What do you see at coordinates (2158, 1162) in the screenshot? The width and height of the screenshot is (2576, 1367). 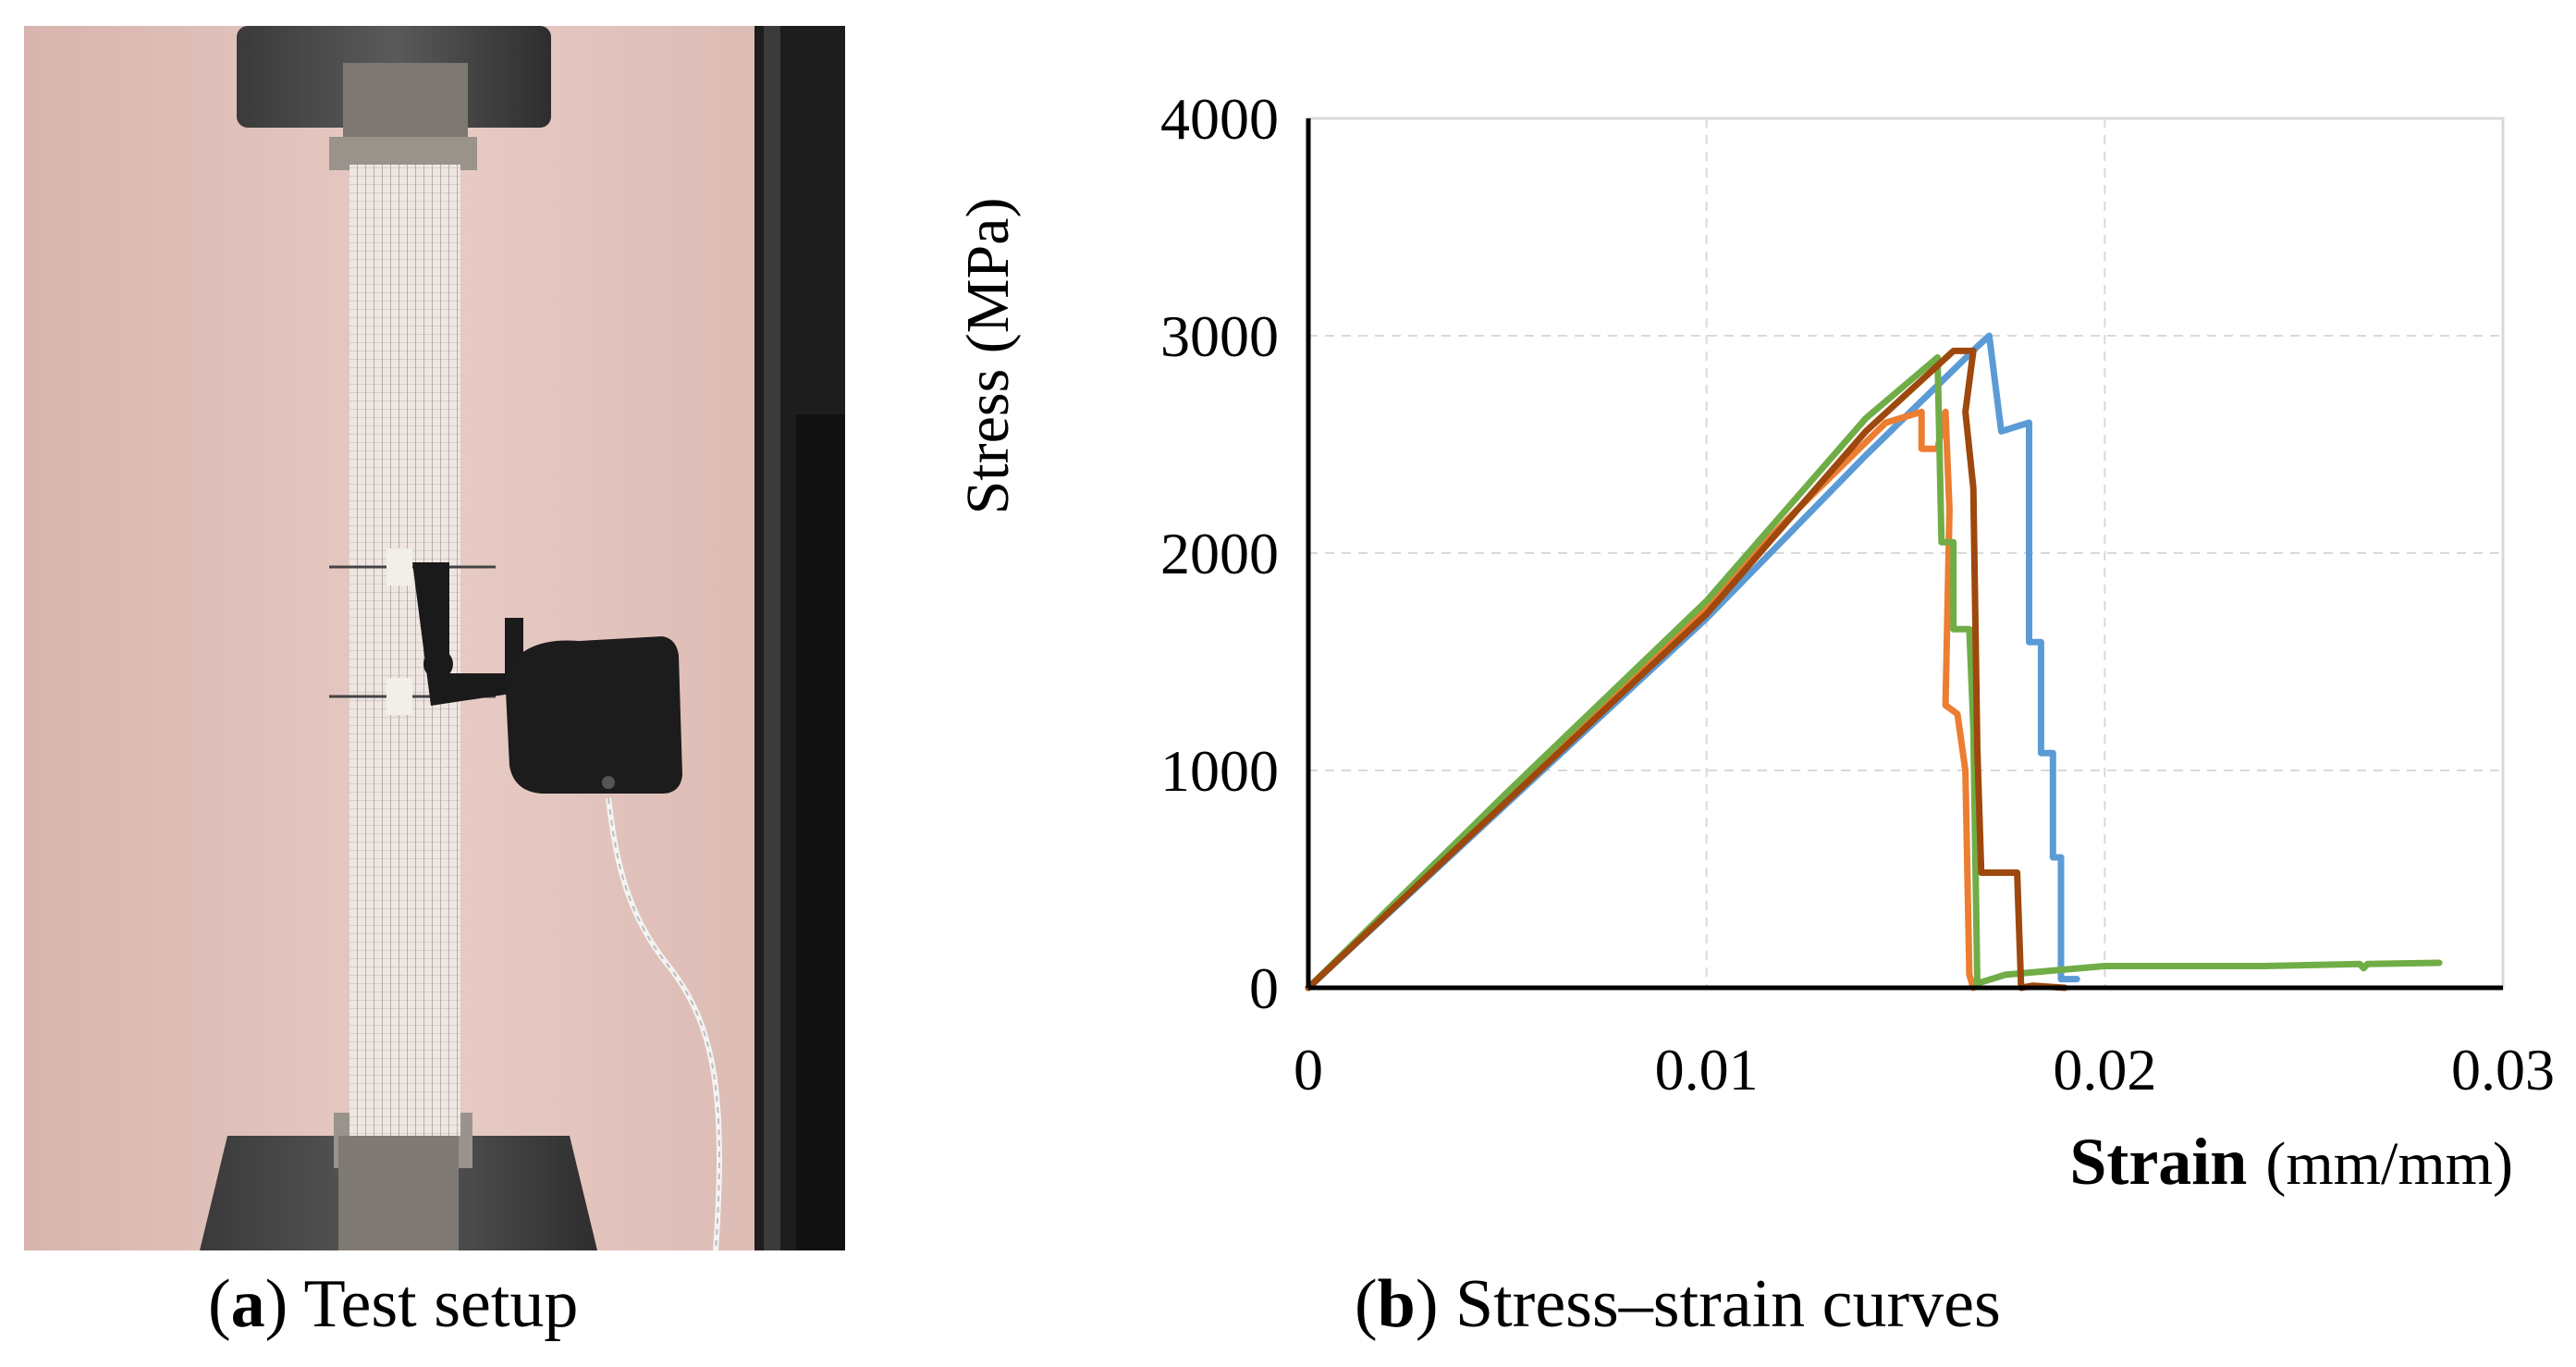 I see `x-axis-title-bold: Strain` at bounding box center [2158, 1162].